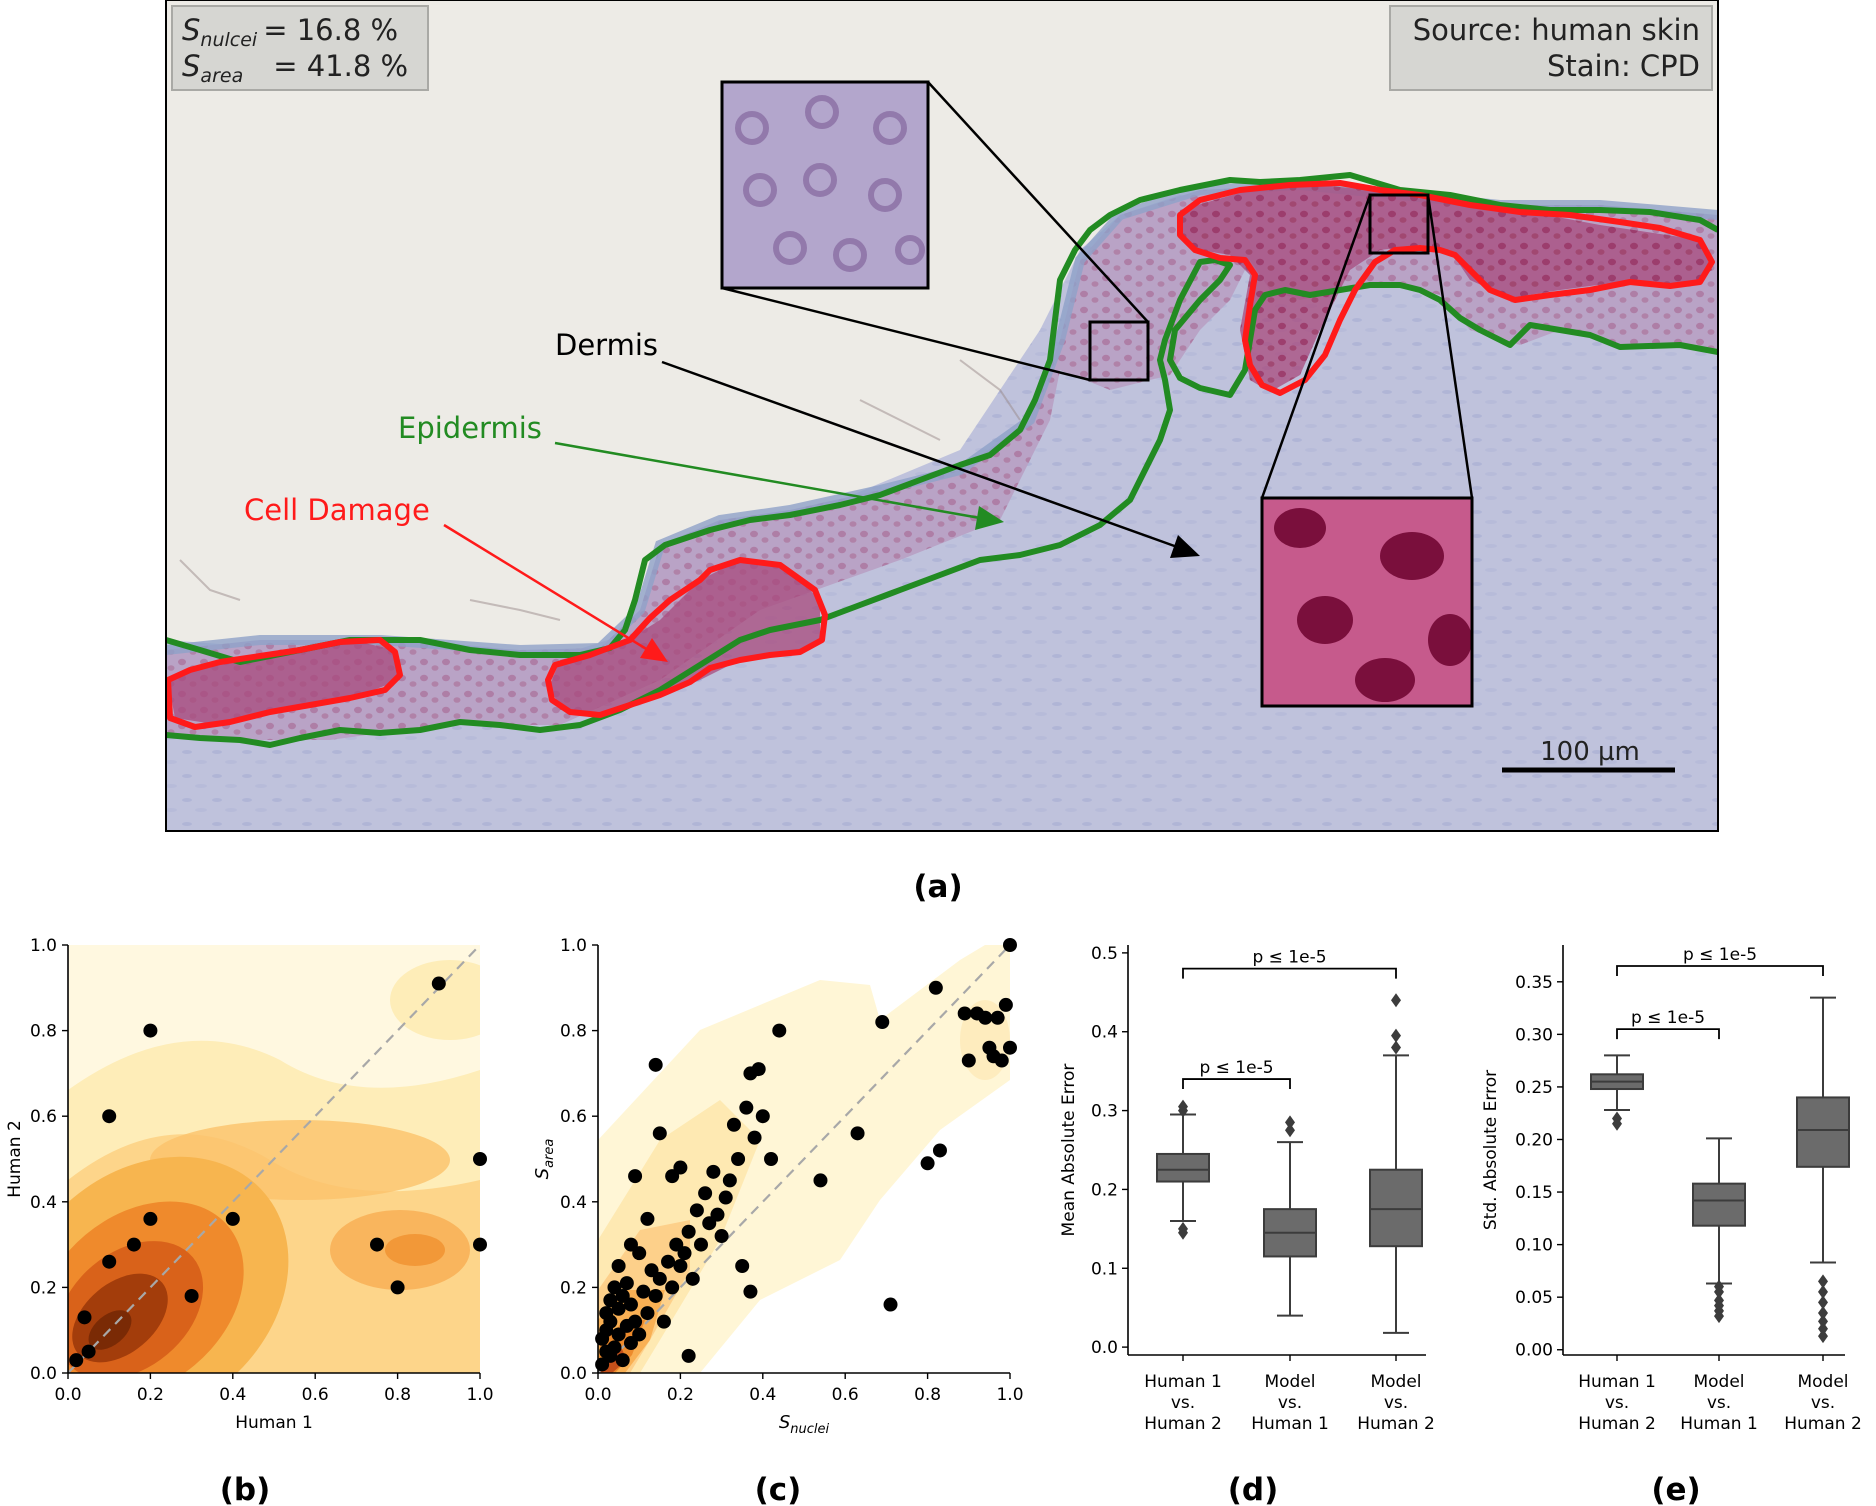  I want to click on x-axis-title: Snuclei, so click(804, 1424).